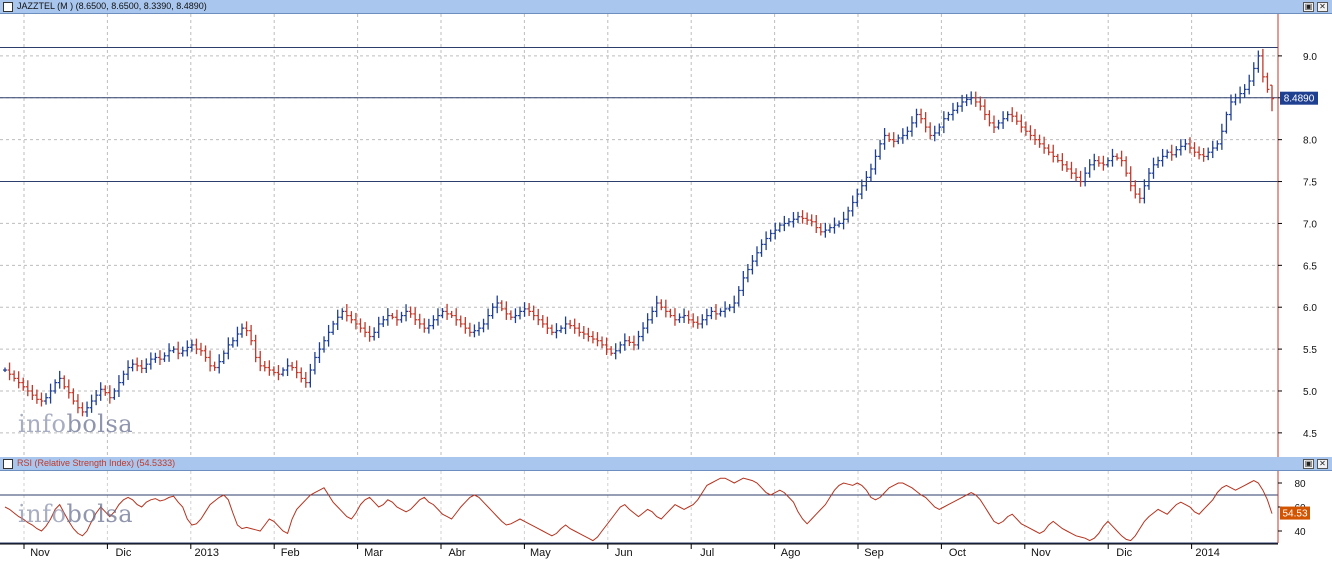  Describe the element at coordinates (540, 553) in the screenshot. I see `x-tick-label: May` at that location.